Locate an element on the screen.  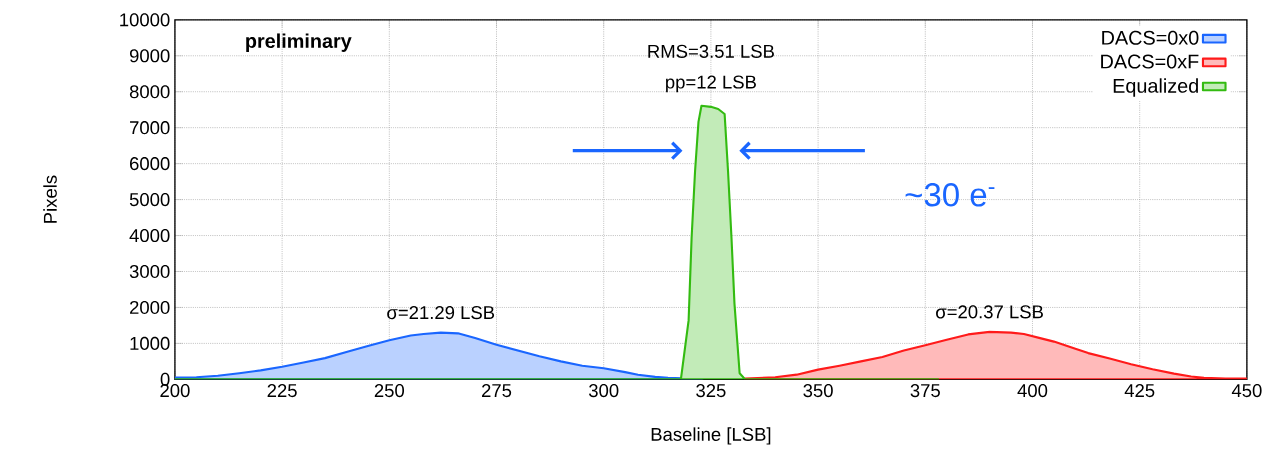
y-tick-label: 9000 is located at coordinates (149, 56).